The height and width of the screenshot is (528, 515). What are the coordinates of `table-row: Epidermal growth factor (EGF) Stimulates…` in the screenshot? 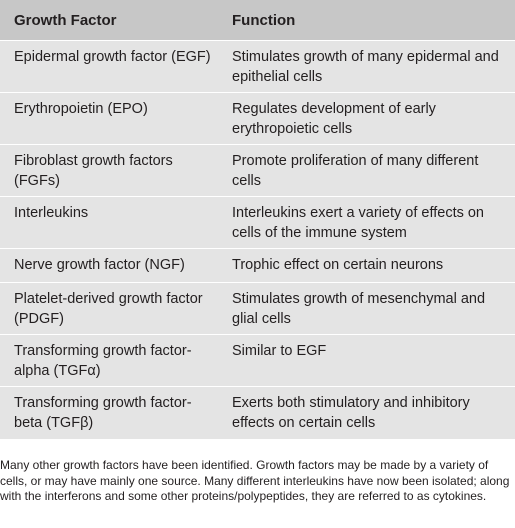 It's located at (257, 66).